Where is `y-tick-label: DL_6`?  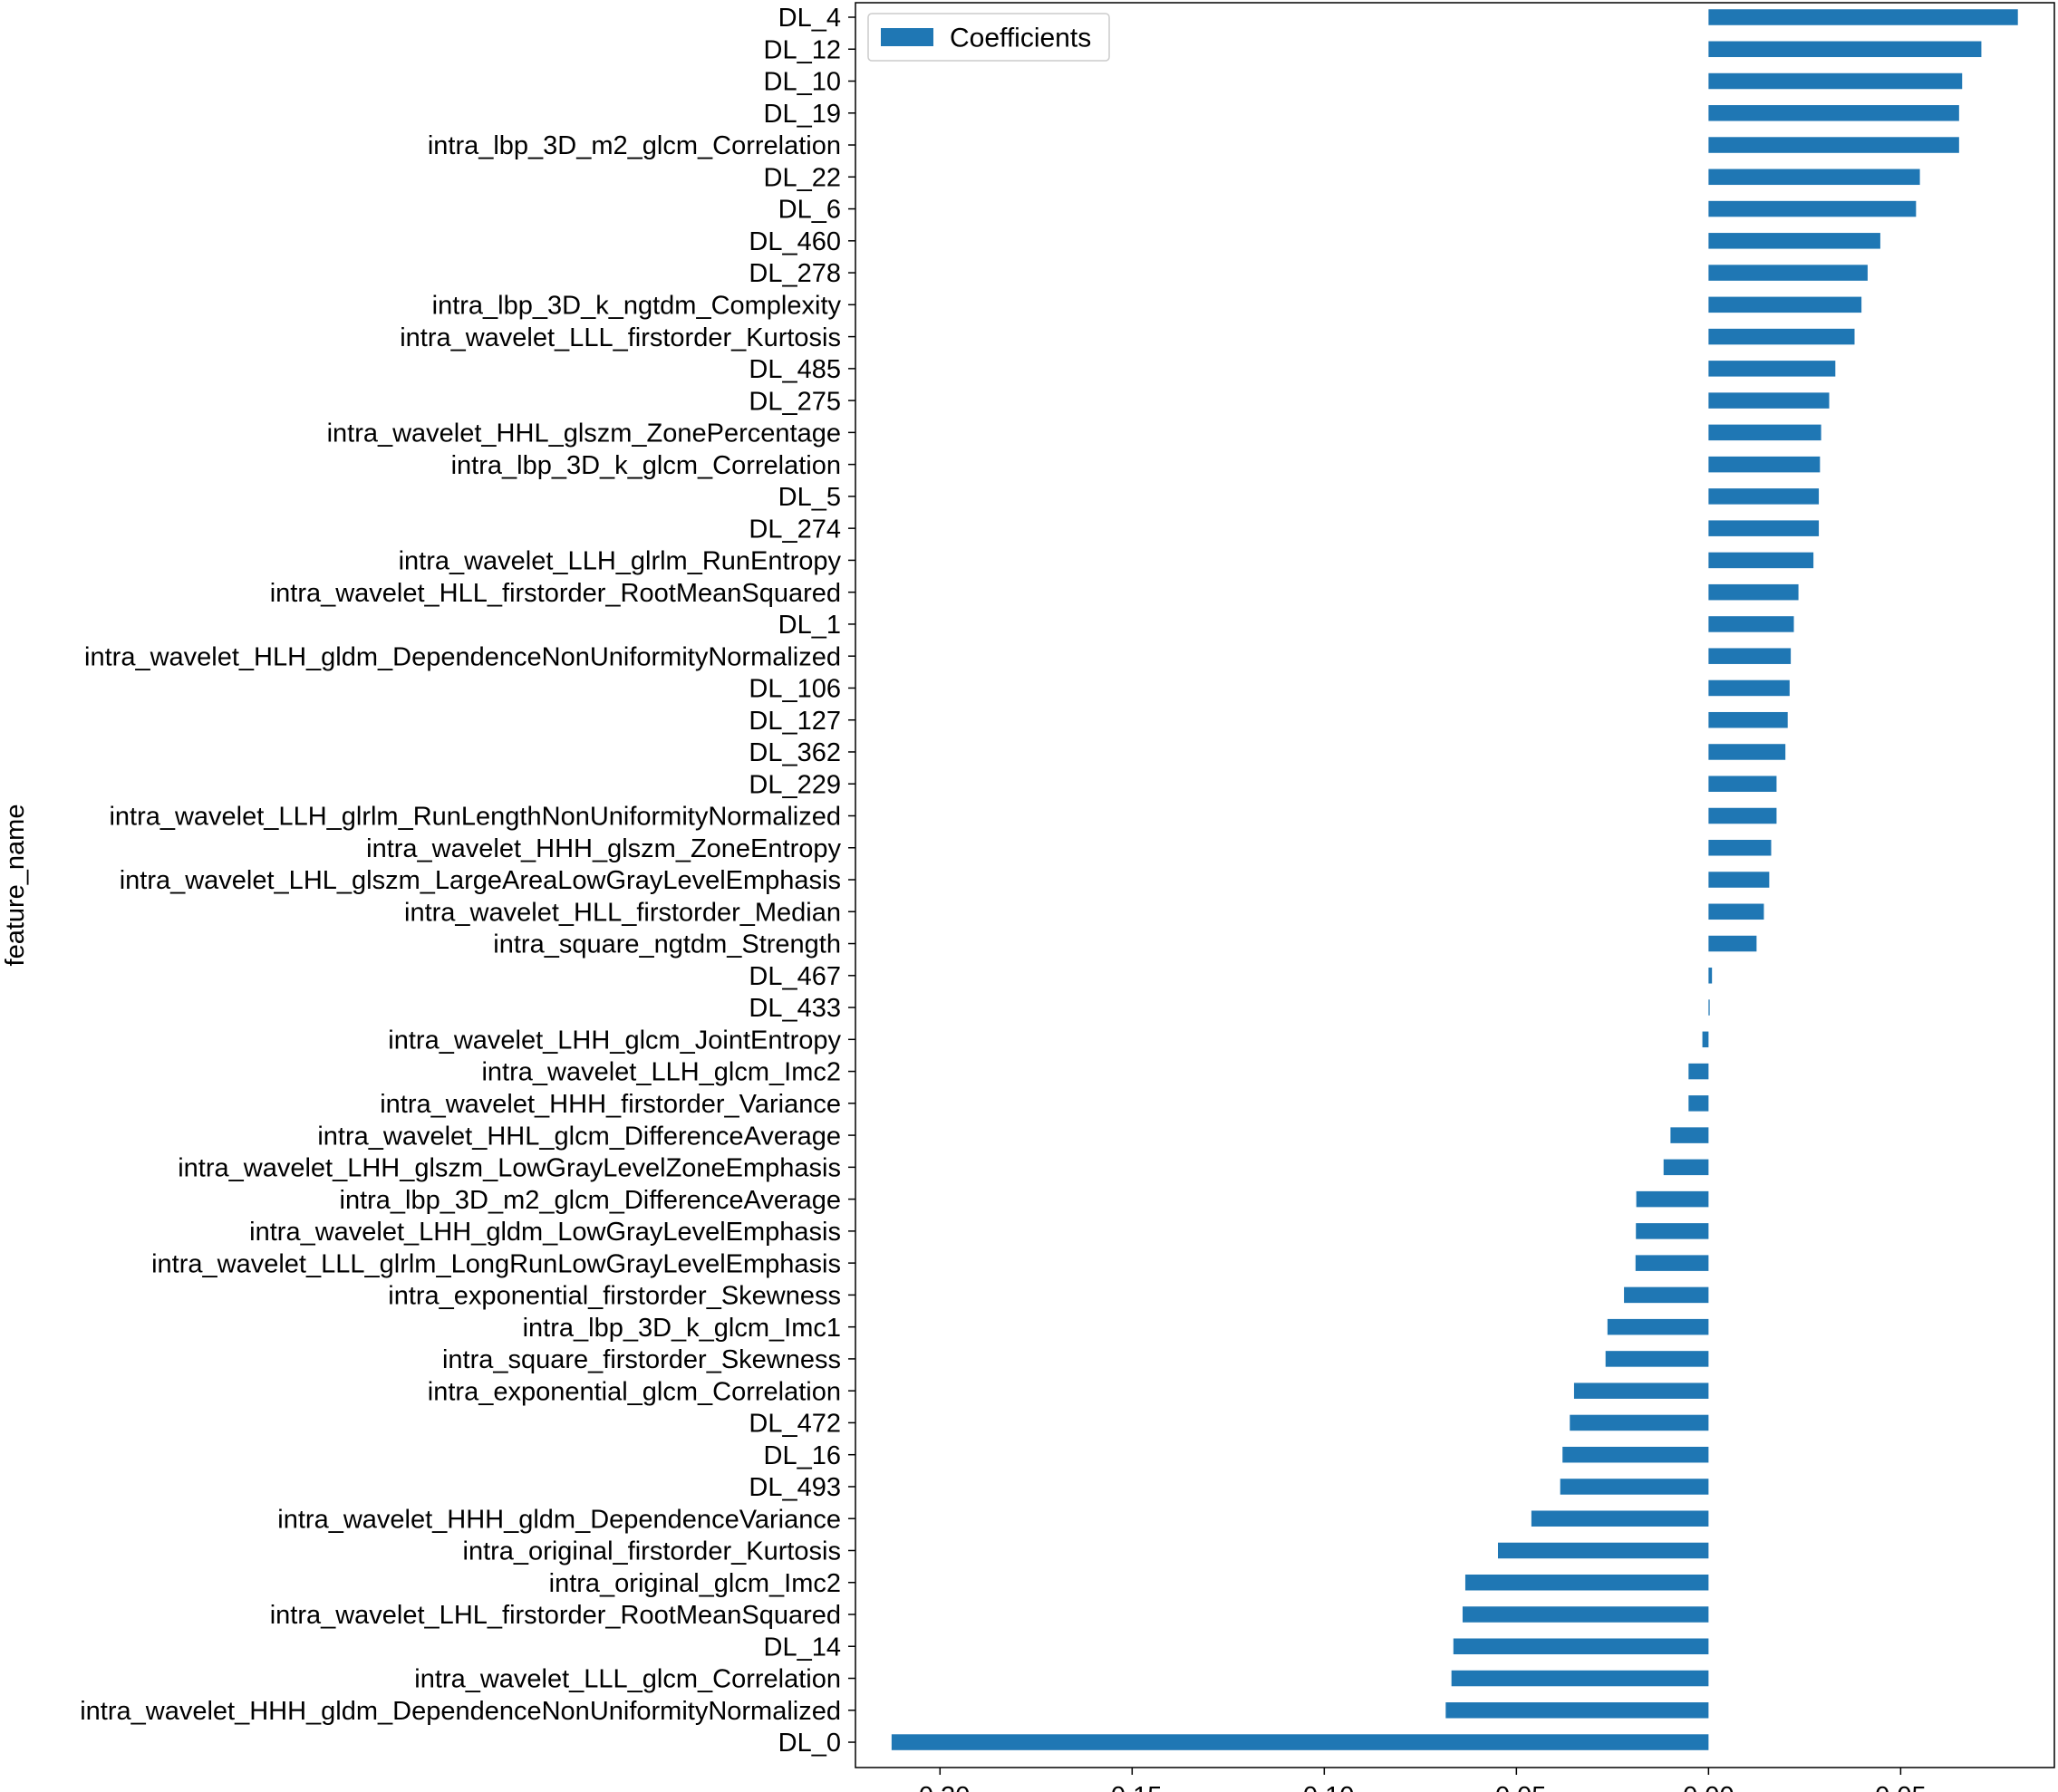 y-tick-label: DL_6 is located at coordinates (809, 210).